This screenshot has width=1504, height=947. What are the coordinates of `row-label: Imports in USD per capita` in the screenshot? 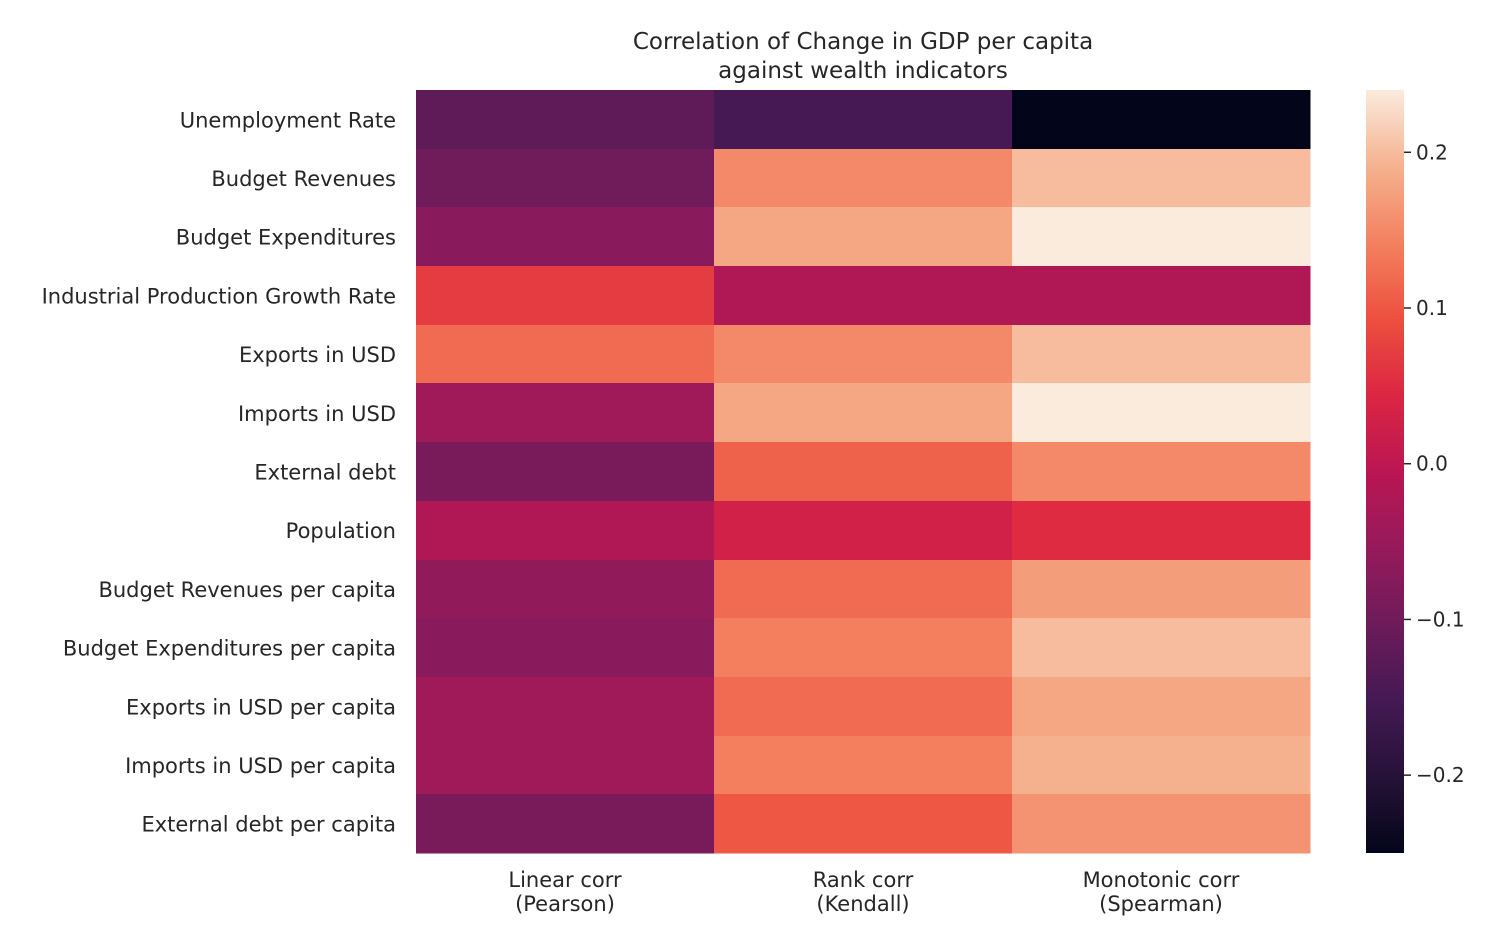 It's located at (260, 766).